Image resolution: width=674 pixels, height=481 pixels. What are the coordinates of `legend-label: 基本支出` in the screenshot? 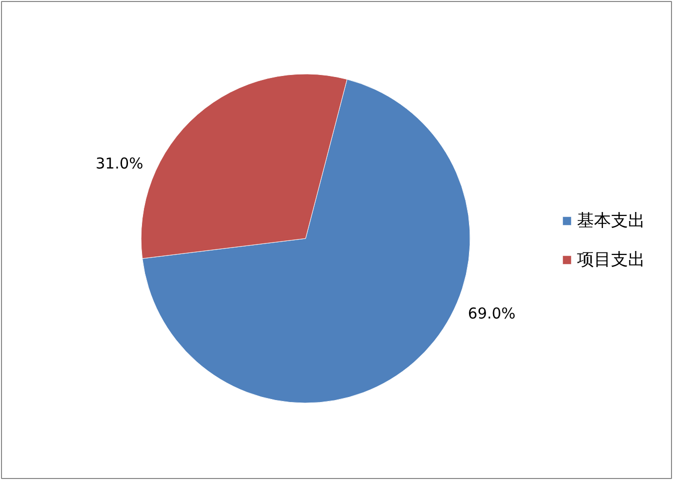 It's located at (611, 221).